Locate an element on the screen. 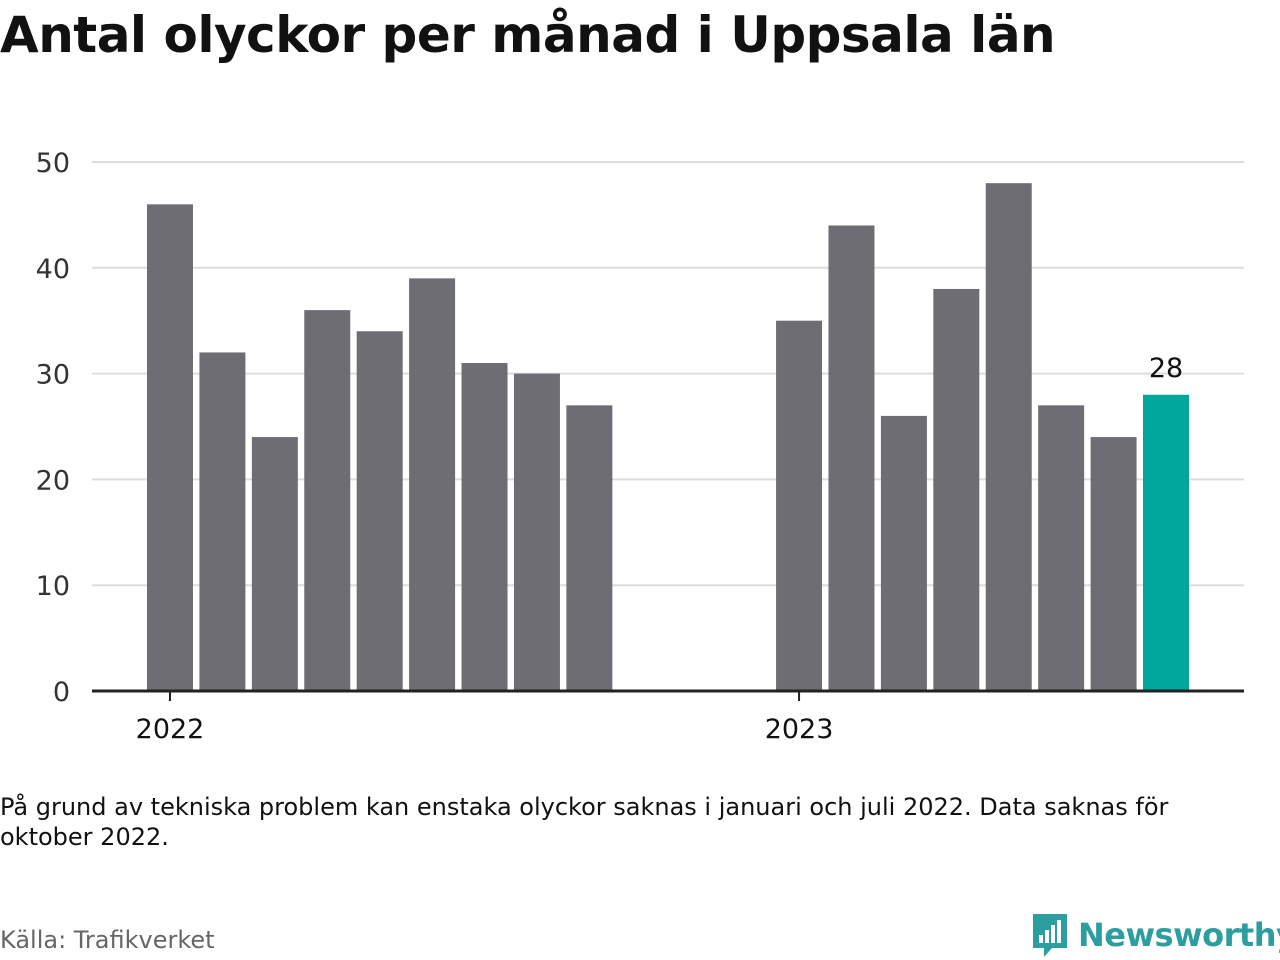 This screenshot has height=960, width=1280. brand-logo: Newsworthy is located at coordinates (1155, 935).